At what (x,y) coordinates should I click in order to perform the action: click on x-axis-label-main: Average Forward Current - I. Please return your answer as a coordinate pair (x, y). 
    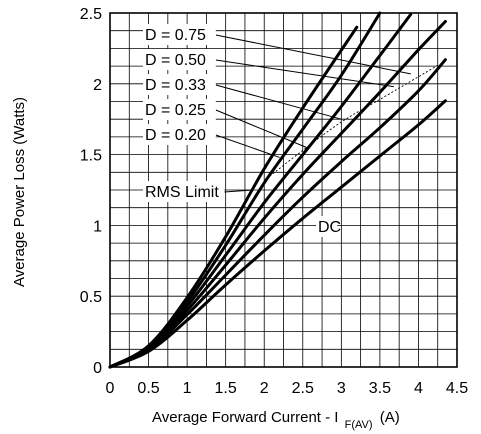
    Looking at the image, I should click on (245, 417).